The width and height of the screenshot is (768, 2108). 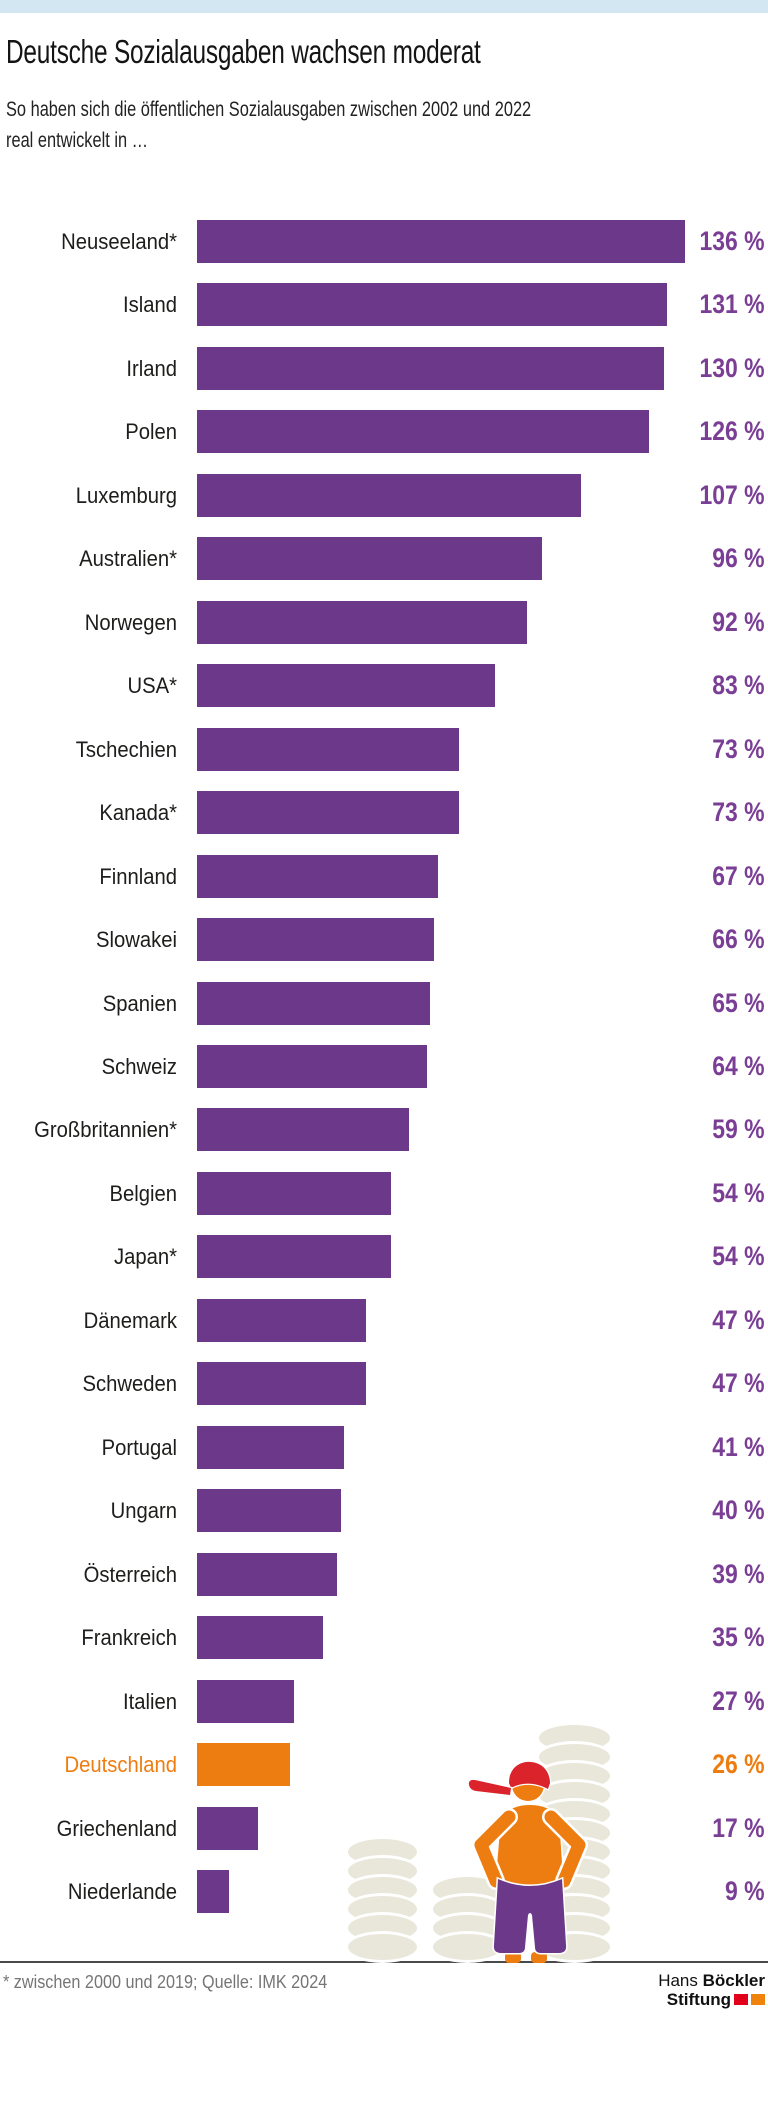 I want to click on page-title: Deutsche Sozialausgaben wachsen moderat, so click(x=243, y=51).